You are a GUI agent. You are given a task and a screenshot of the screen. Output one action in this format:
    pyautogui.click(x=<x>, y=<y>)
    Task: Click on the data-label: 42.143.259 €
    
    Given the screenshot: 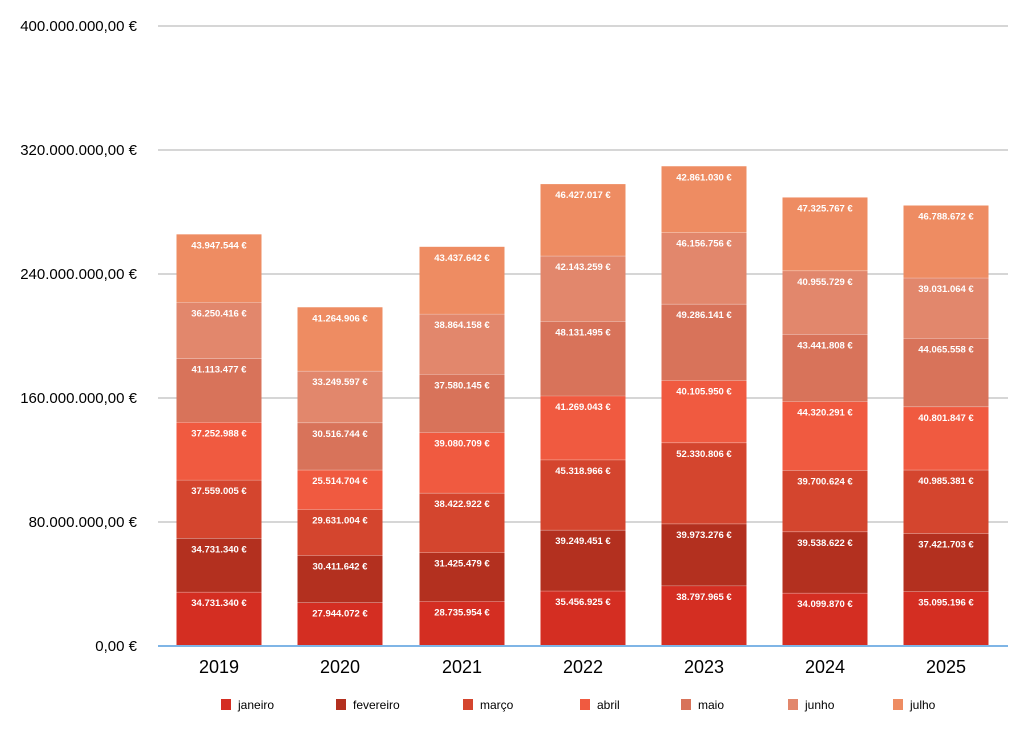 What is the action you would take?
    pyautogui.click(x=583, y=267)
    